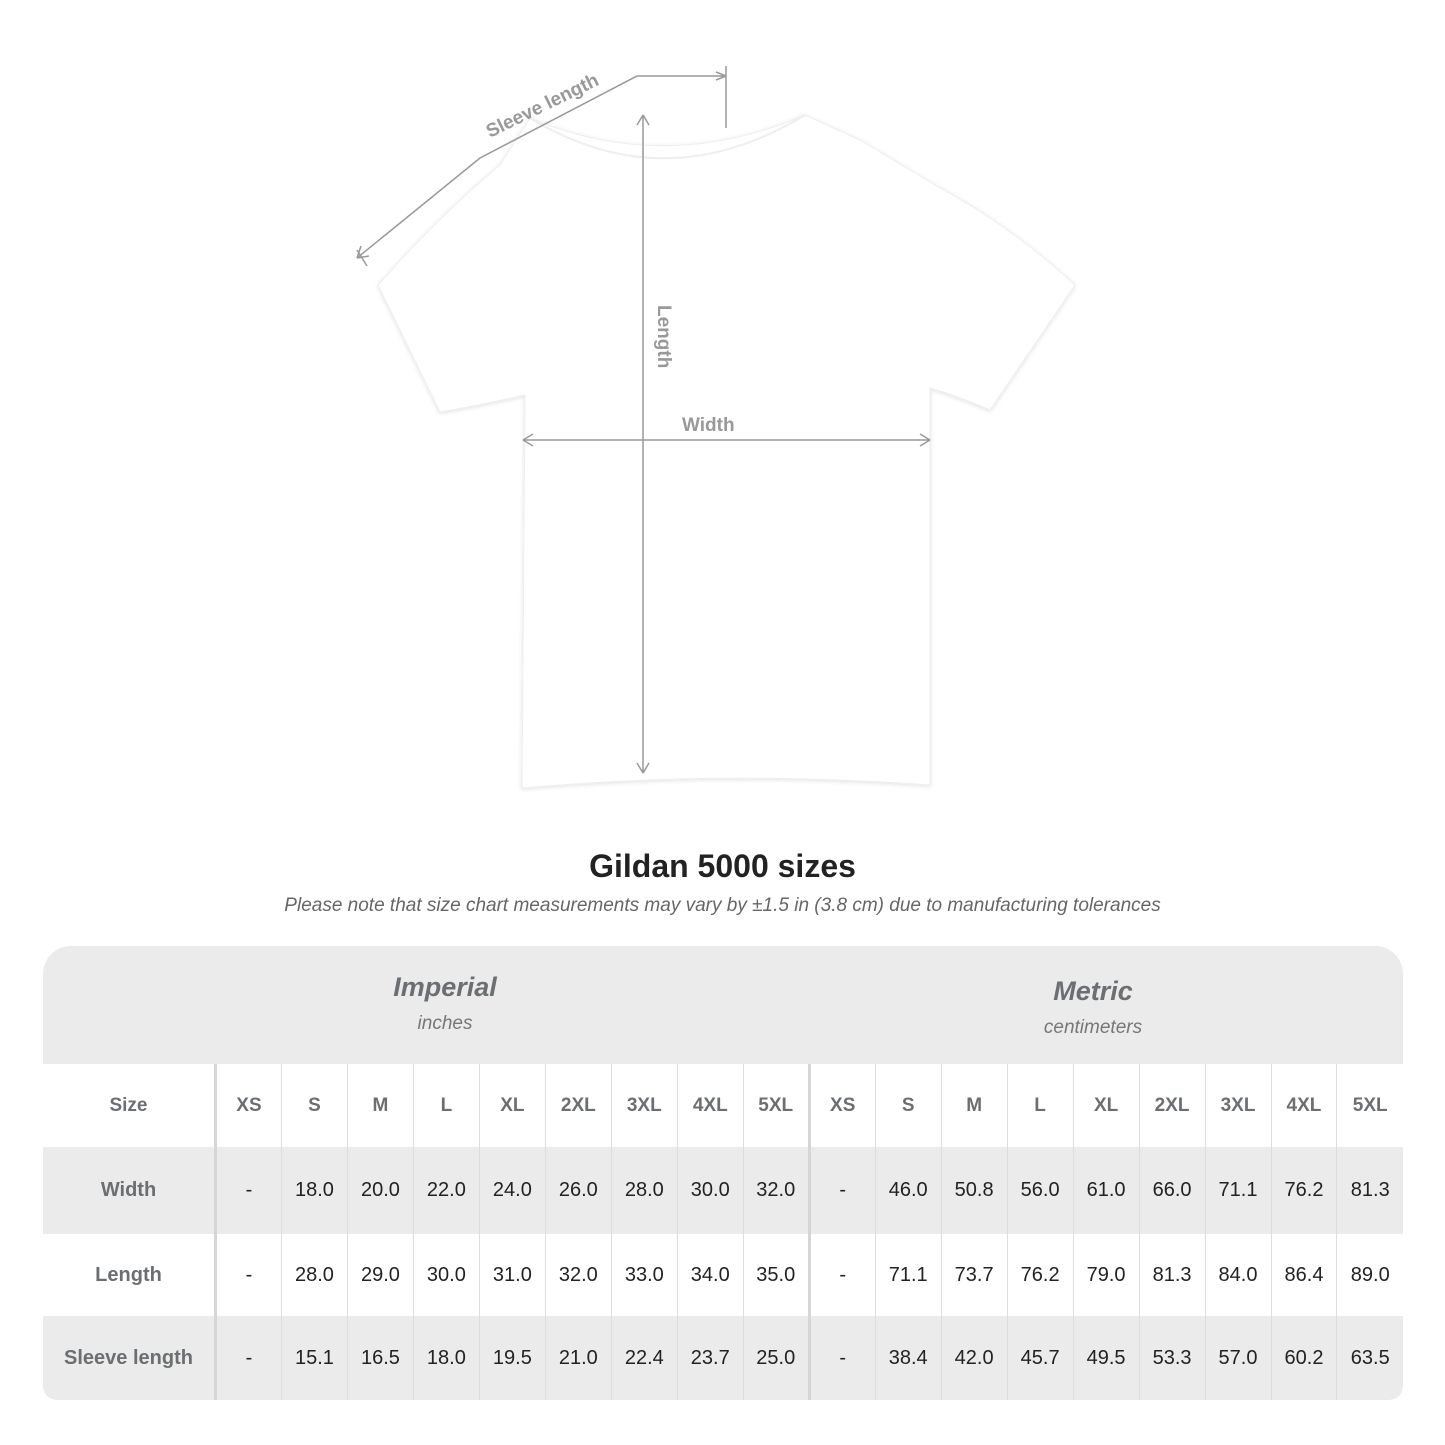 This screenshot has height=1445, width=1445. What do you see at coordinates (446, 1190) in the screenshot?
I see `imperial-cell: 22.0` at bounding box center [446, 1190].